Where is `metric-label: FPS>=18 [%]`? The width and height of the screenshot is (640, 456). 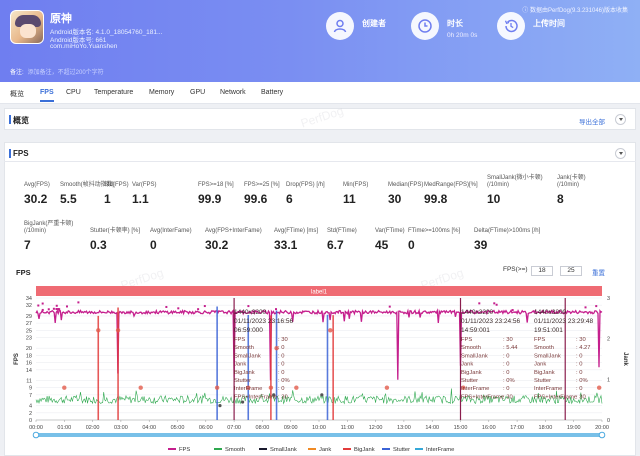
metric-label: FPS>=18 [%] is located at coordinates (216, 185).